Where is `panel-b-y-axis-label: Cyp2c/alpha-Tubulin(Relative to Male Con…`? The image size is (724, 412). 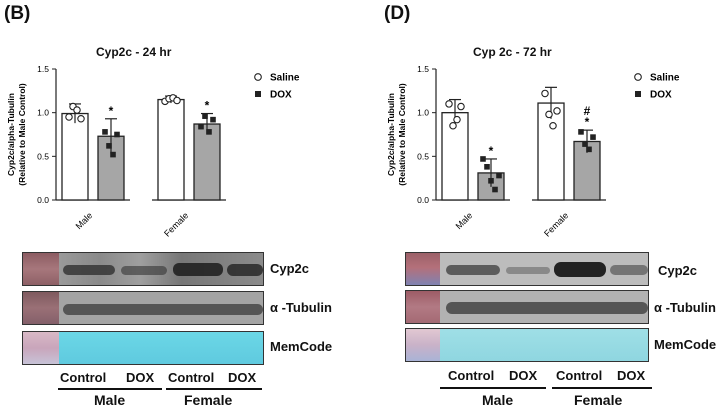 panel-b-y-axis-label: Cyp2c/alpha-Tubulin(Relative to Male Con… is located at coordinates (16, 134).